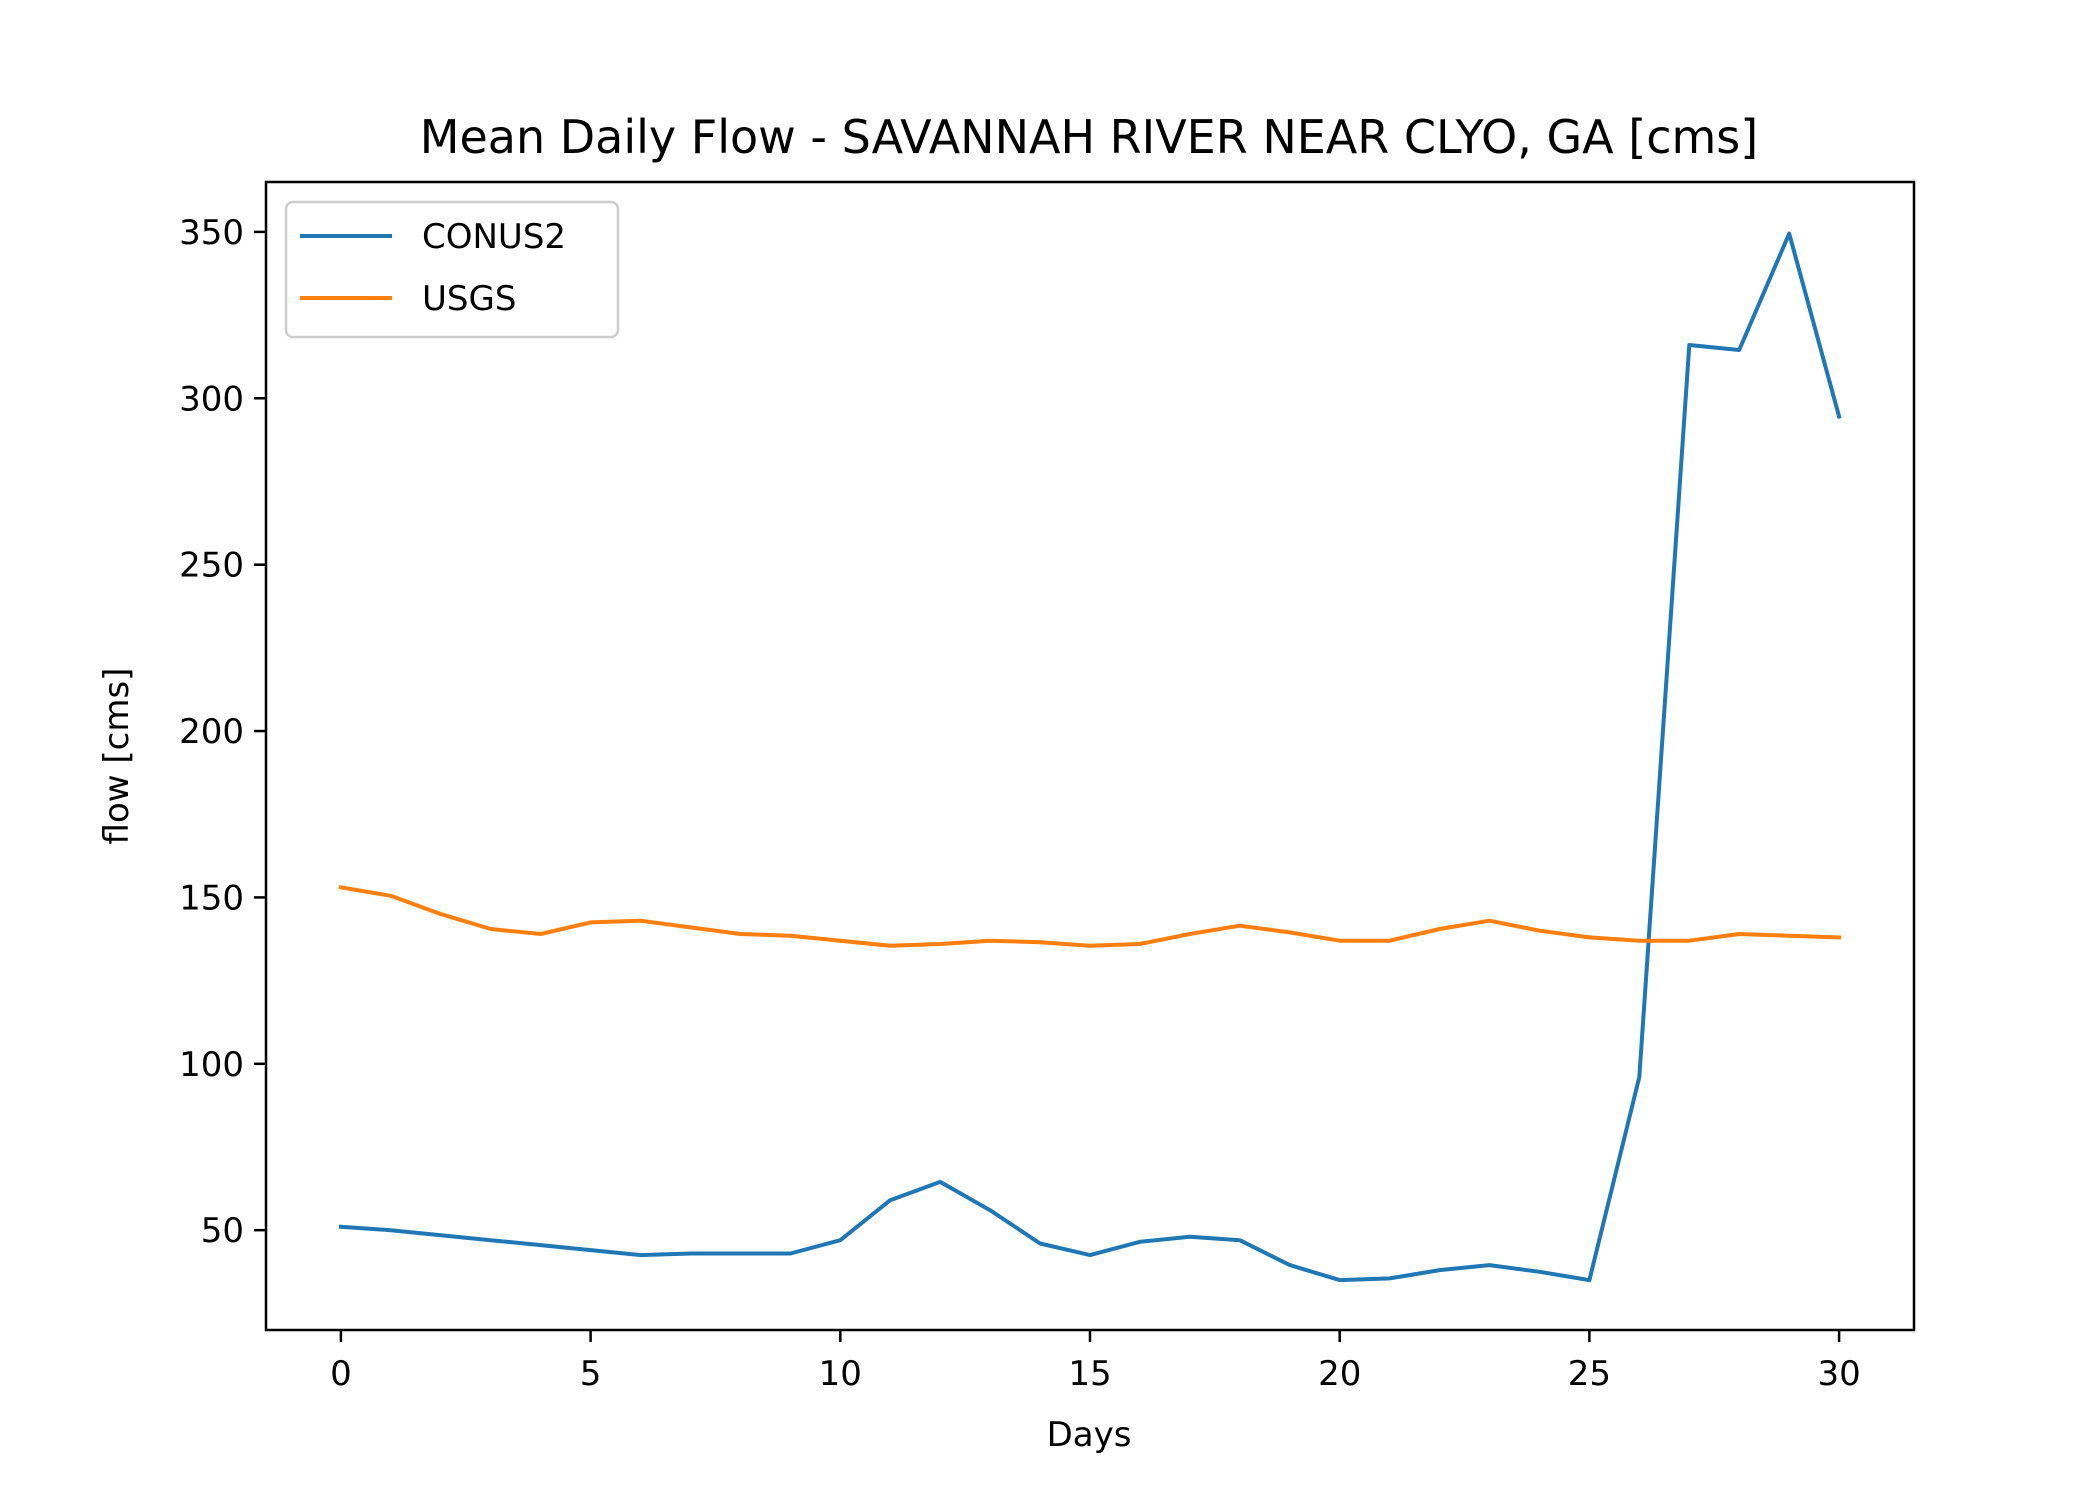  What do you see at coordinates (341, 1374) in the screenshot?
I see `x-tick-label: 0` at bounding box center [341, 1374].